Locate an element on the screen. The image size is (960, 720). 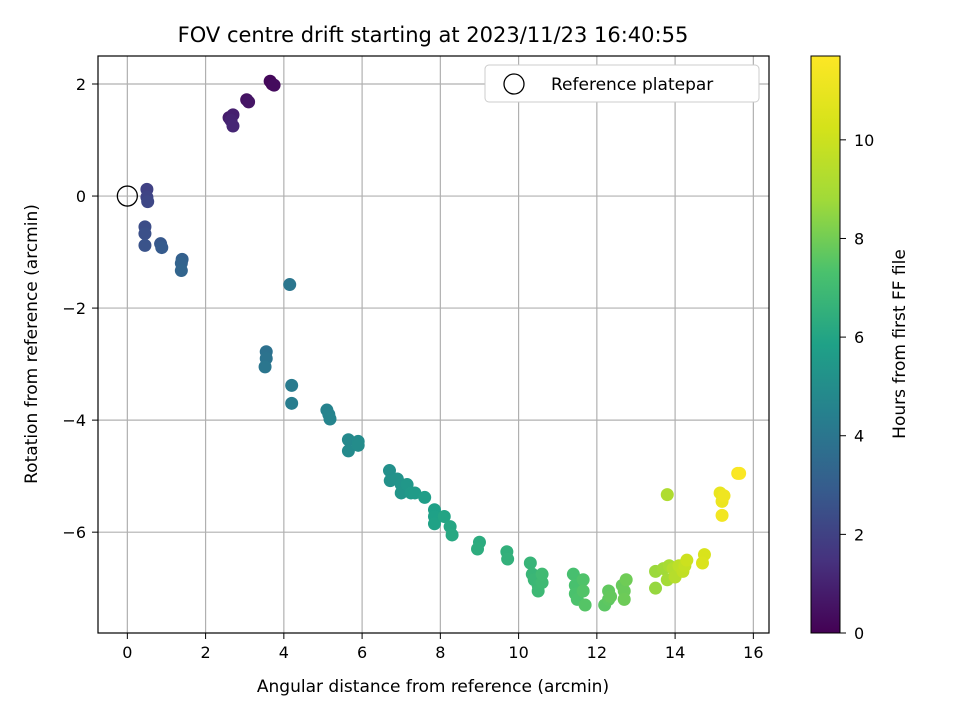
colorbar-tick-label: 8 is located at coordinates (859, 238).